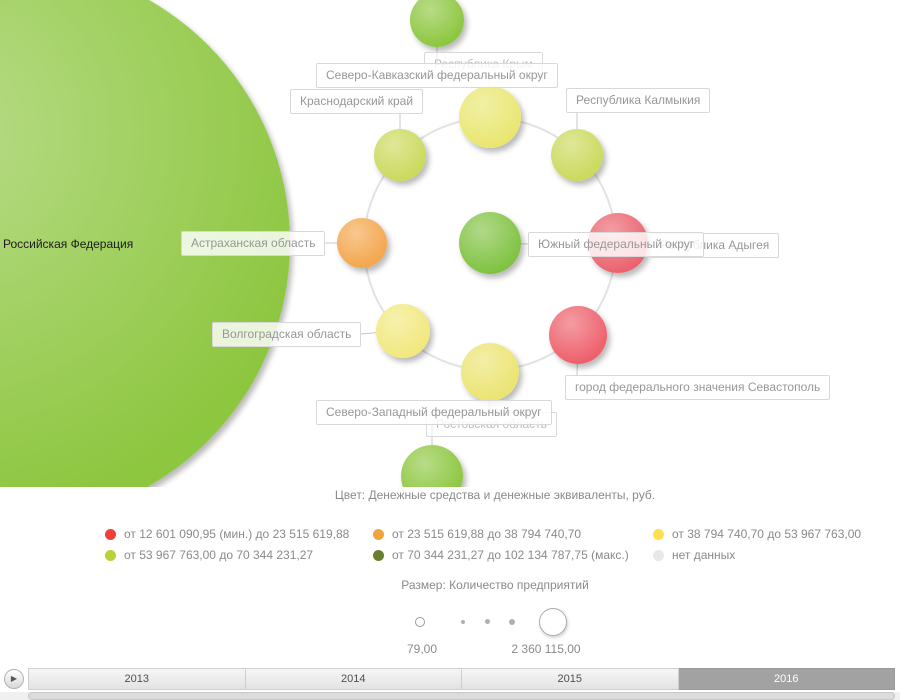 The width and height of the screenshot is (900, 700). What do you see at coordinates (616, 244) in the screenshot?
I see `region-label: Южный федеральный округ` at bounding box center [616, 244].